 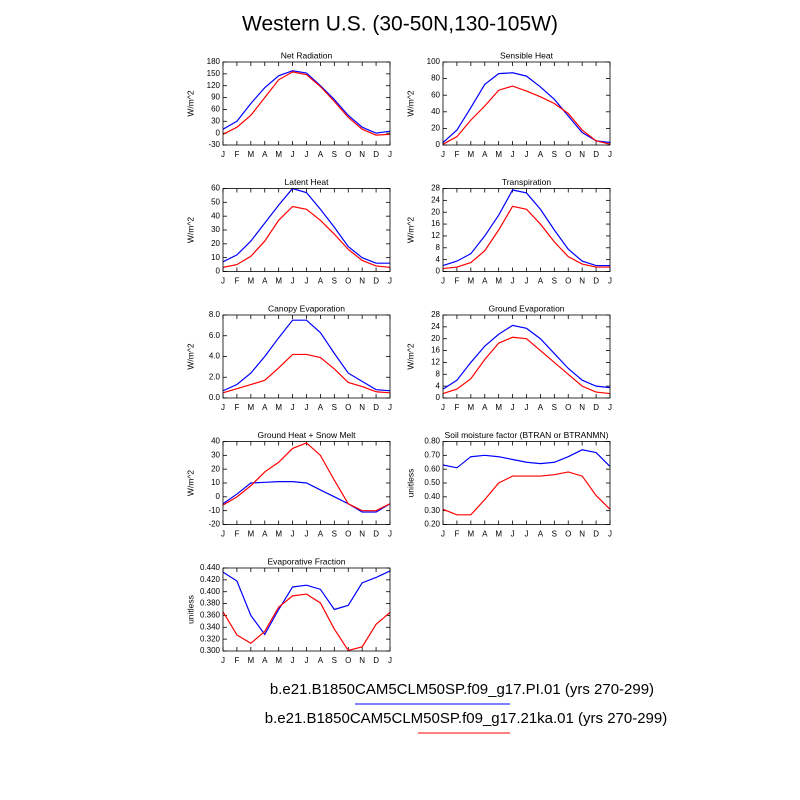 I want to click on y-tick-label: 24, so click(x=435, y=326).